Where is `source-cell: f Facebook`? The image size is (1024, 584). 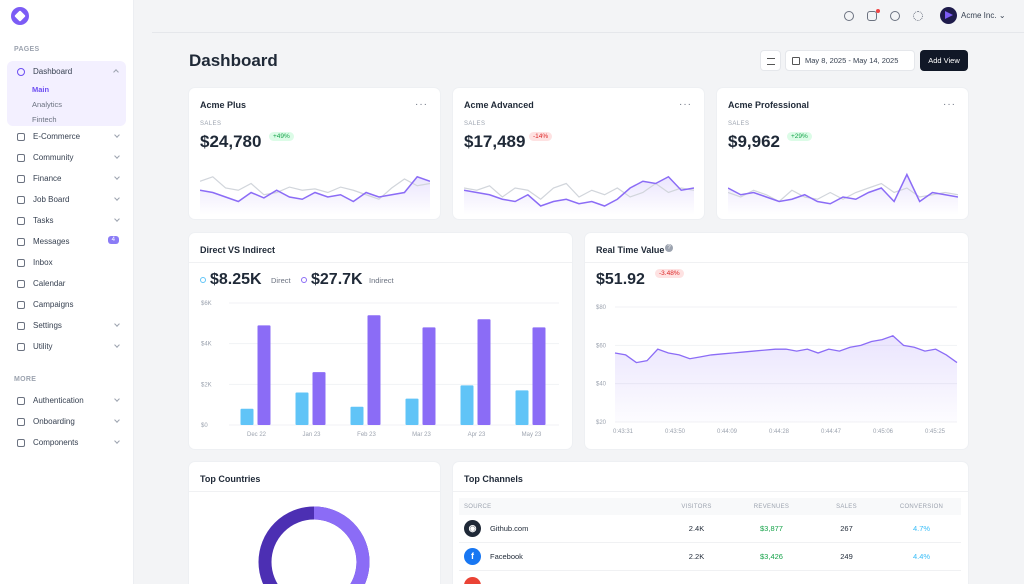 source-cell: f Facebook is located at coordinates (559, 556).